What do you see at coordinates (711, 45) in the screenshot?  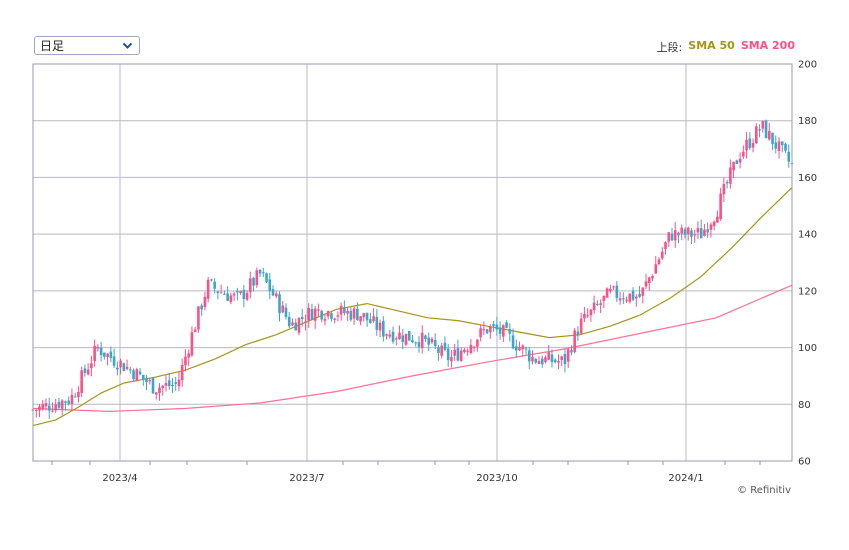 I see `legend-sma50: SMA 50` at bounding box center [711, 45].